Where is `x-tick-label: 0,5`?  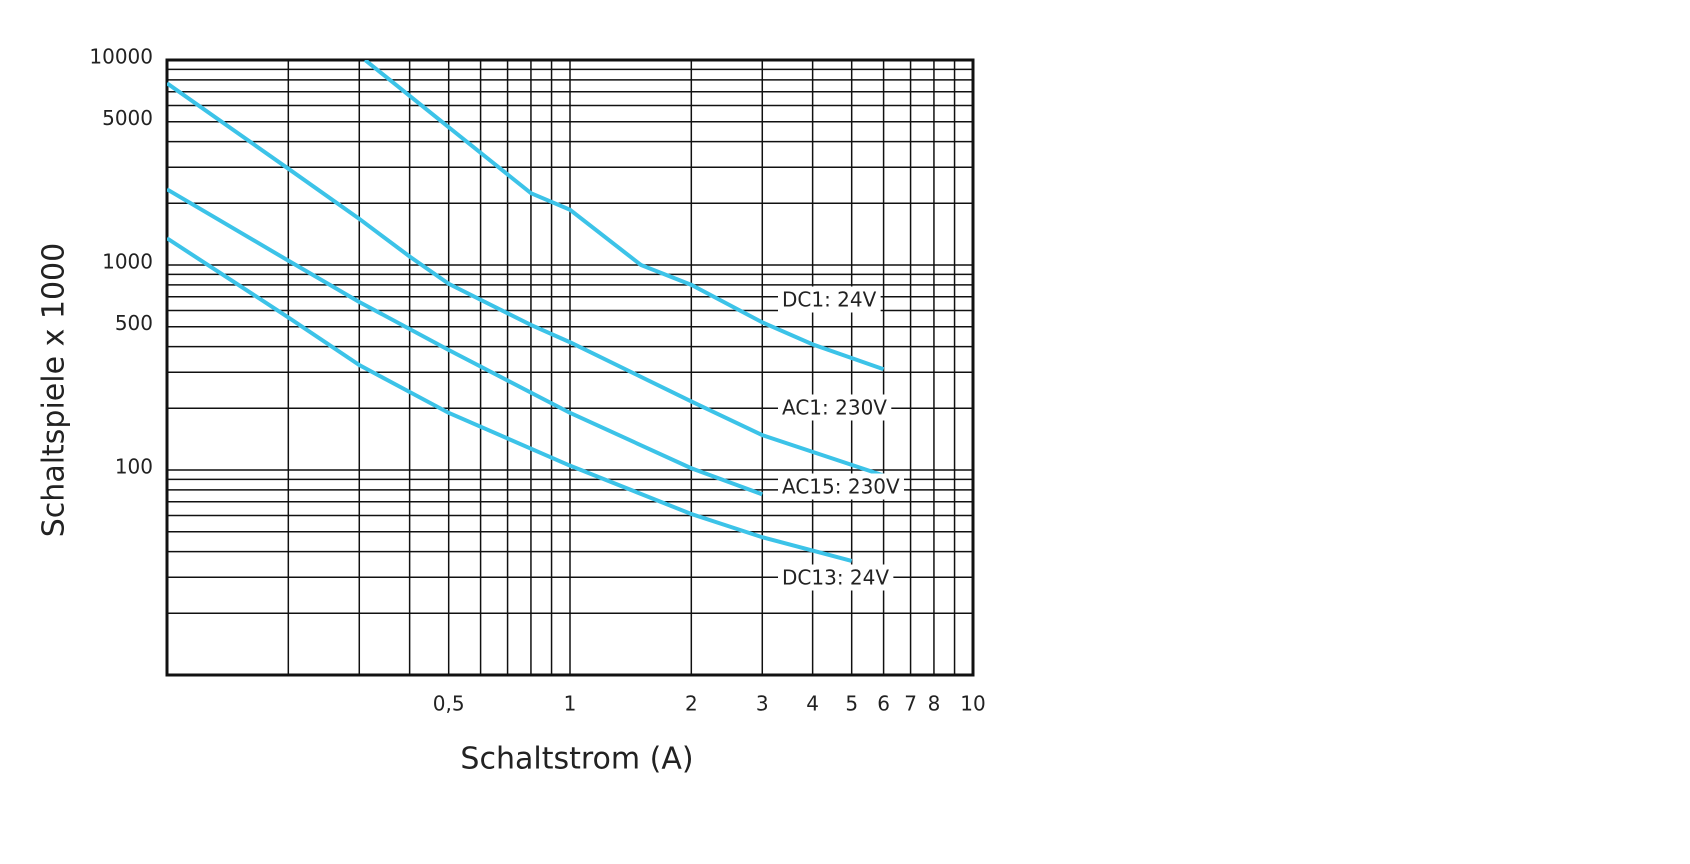 x-tick-label: 0,5 is located at coordinates (449, 704).